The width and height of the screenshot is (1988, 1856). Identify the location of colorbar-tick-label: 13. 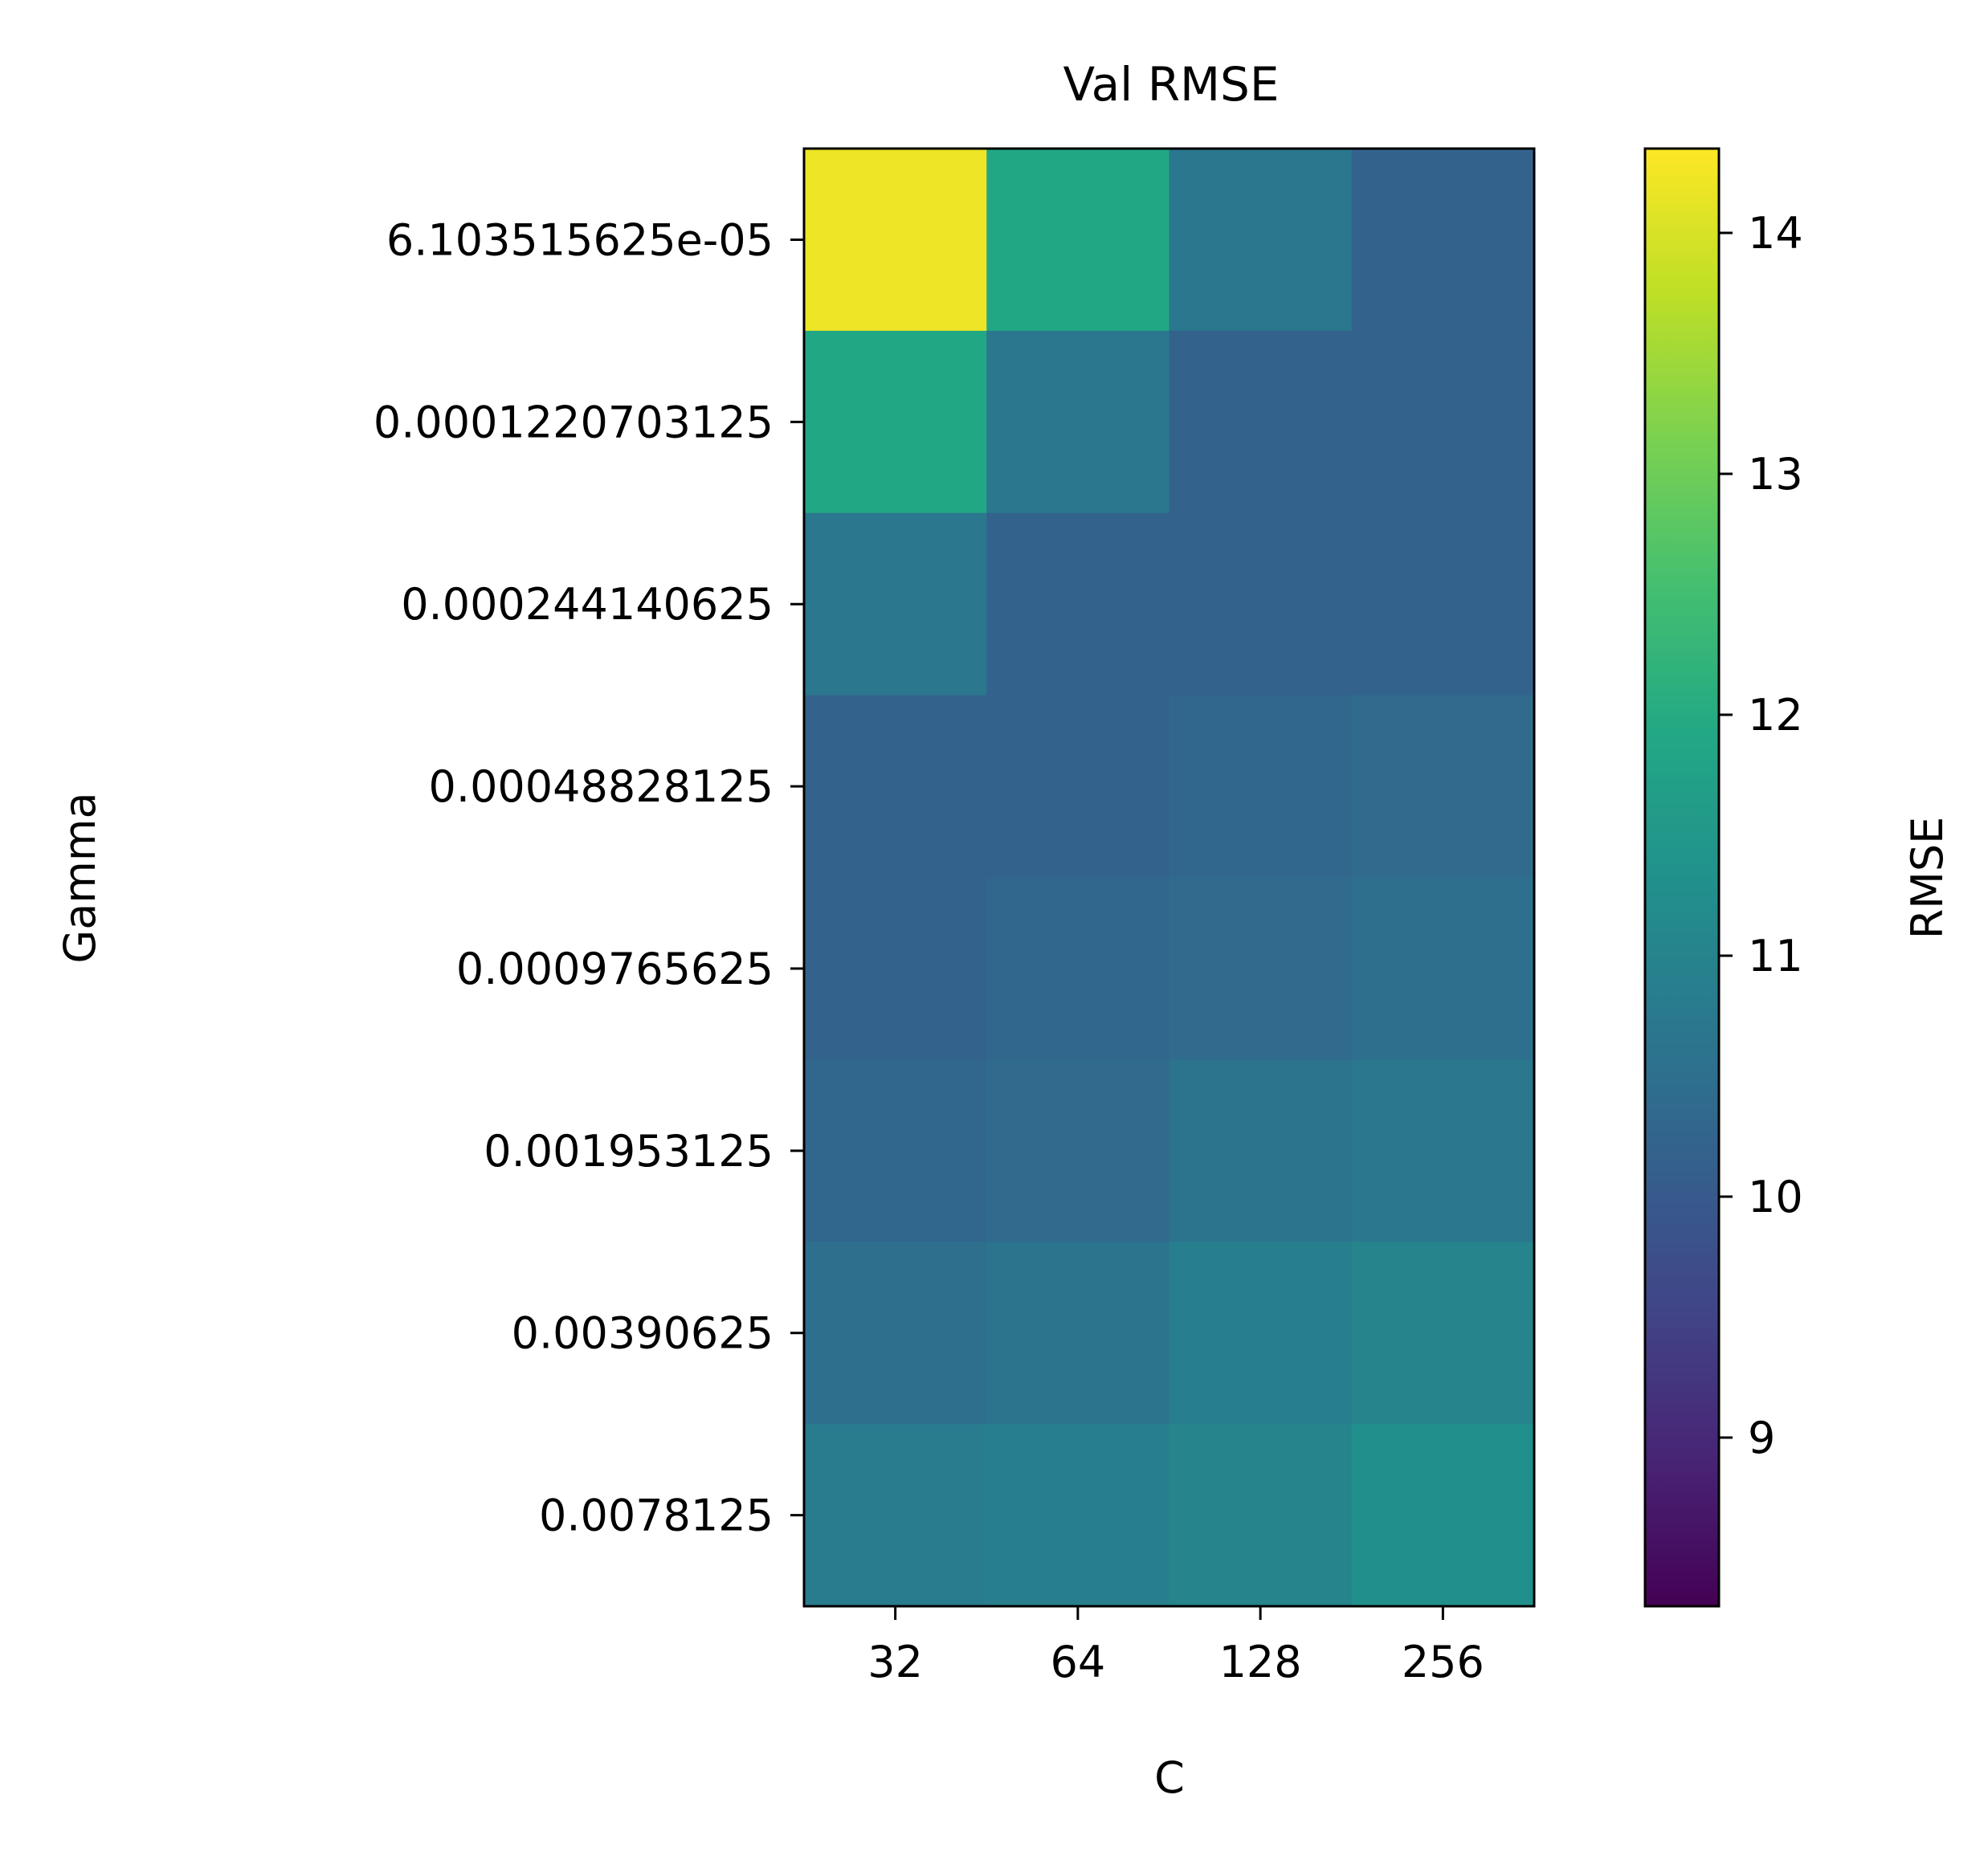
(1775, 475).